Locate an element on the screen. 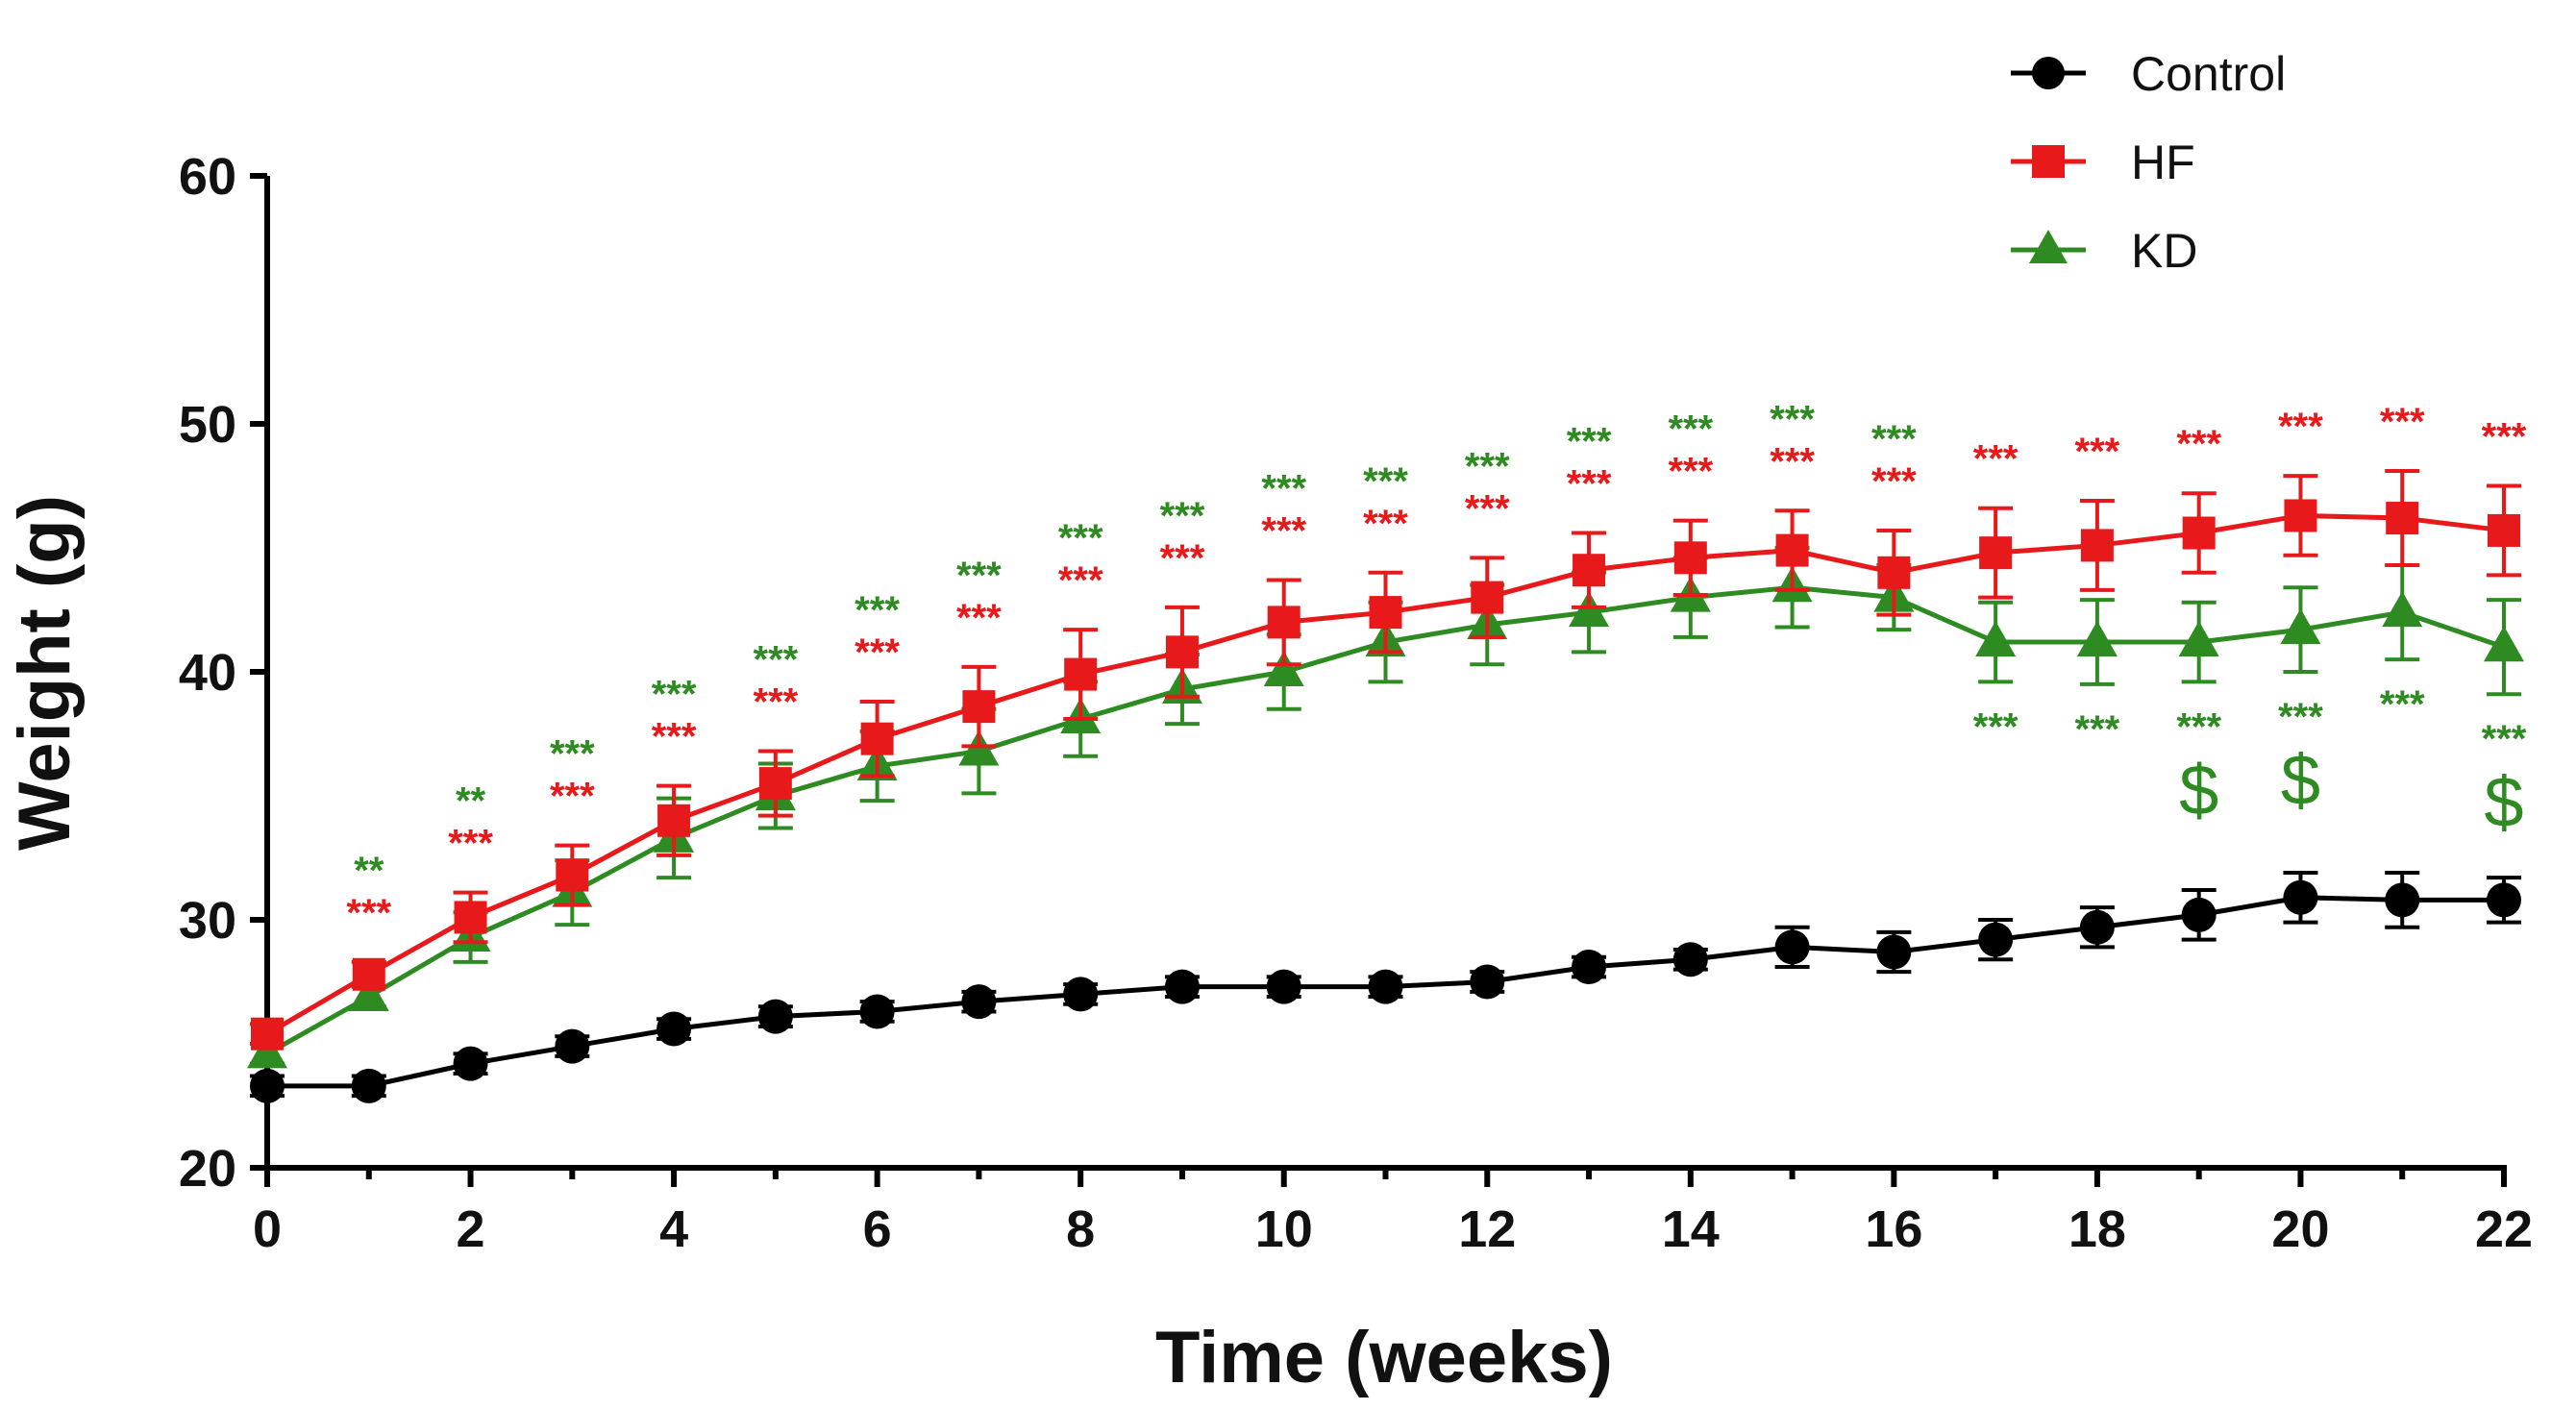 Image resolution: width=2576 pixels, height=1410 pixels. x-tick-label: 8 is located at coordinates (1080, 1229).